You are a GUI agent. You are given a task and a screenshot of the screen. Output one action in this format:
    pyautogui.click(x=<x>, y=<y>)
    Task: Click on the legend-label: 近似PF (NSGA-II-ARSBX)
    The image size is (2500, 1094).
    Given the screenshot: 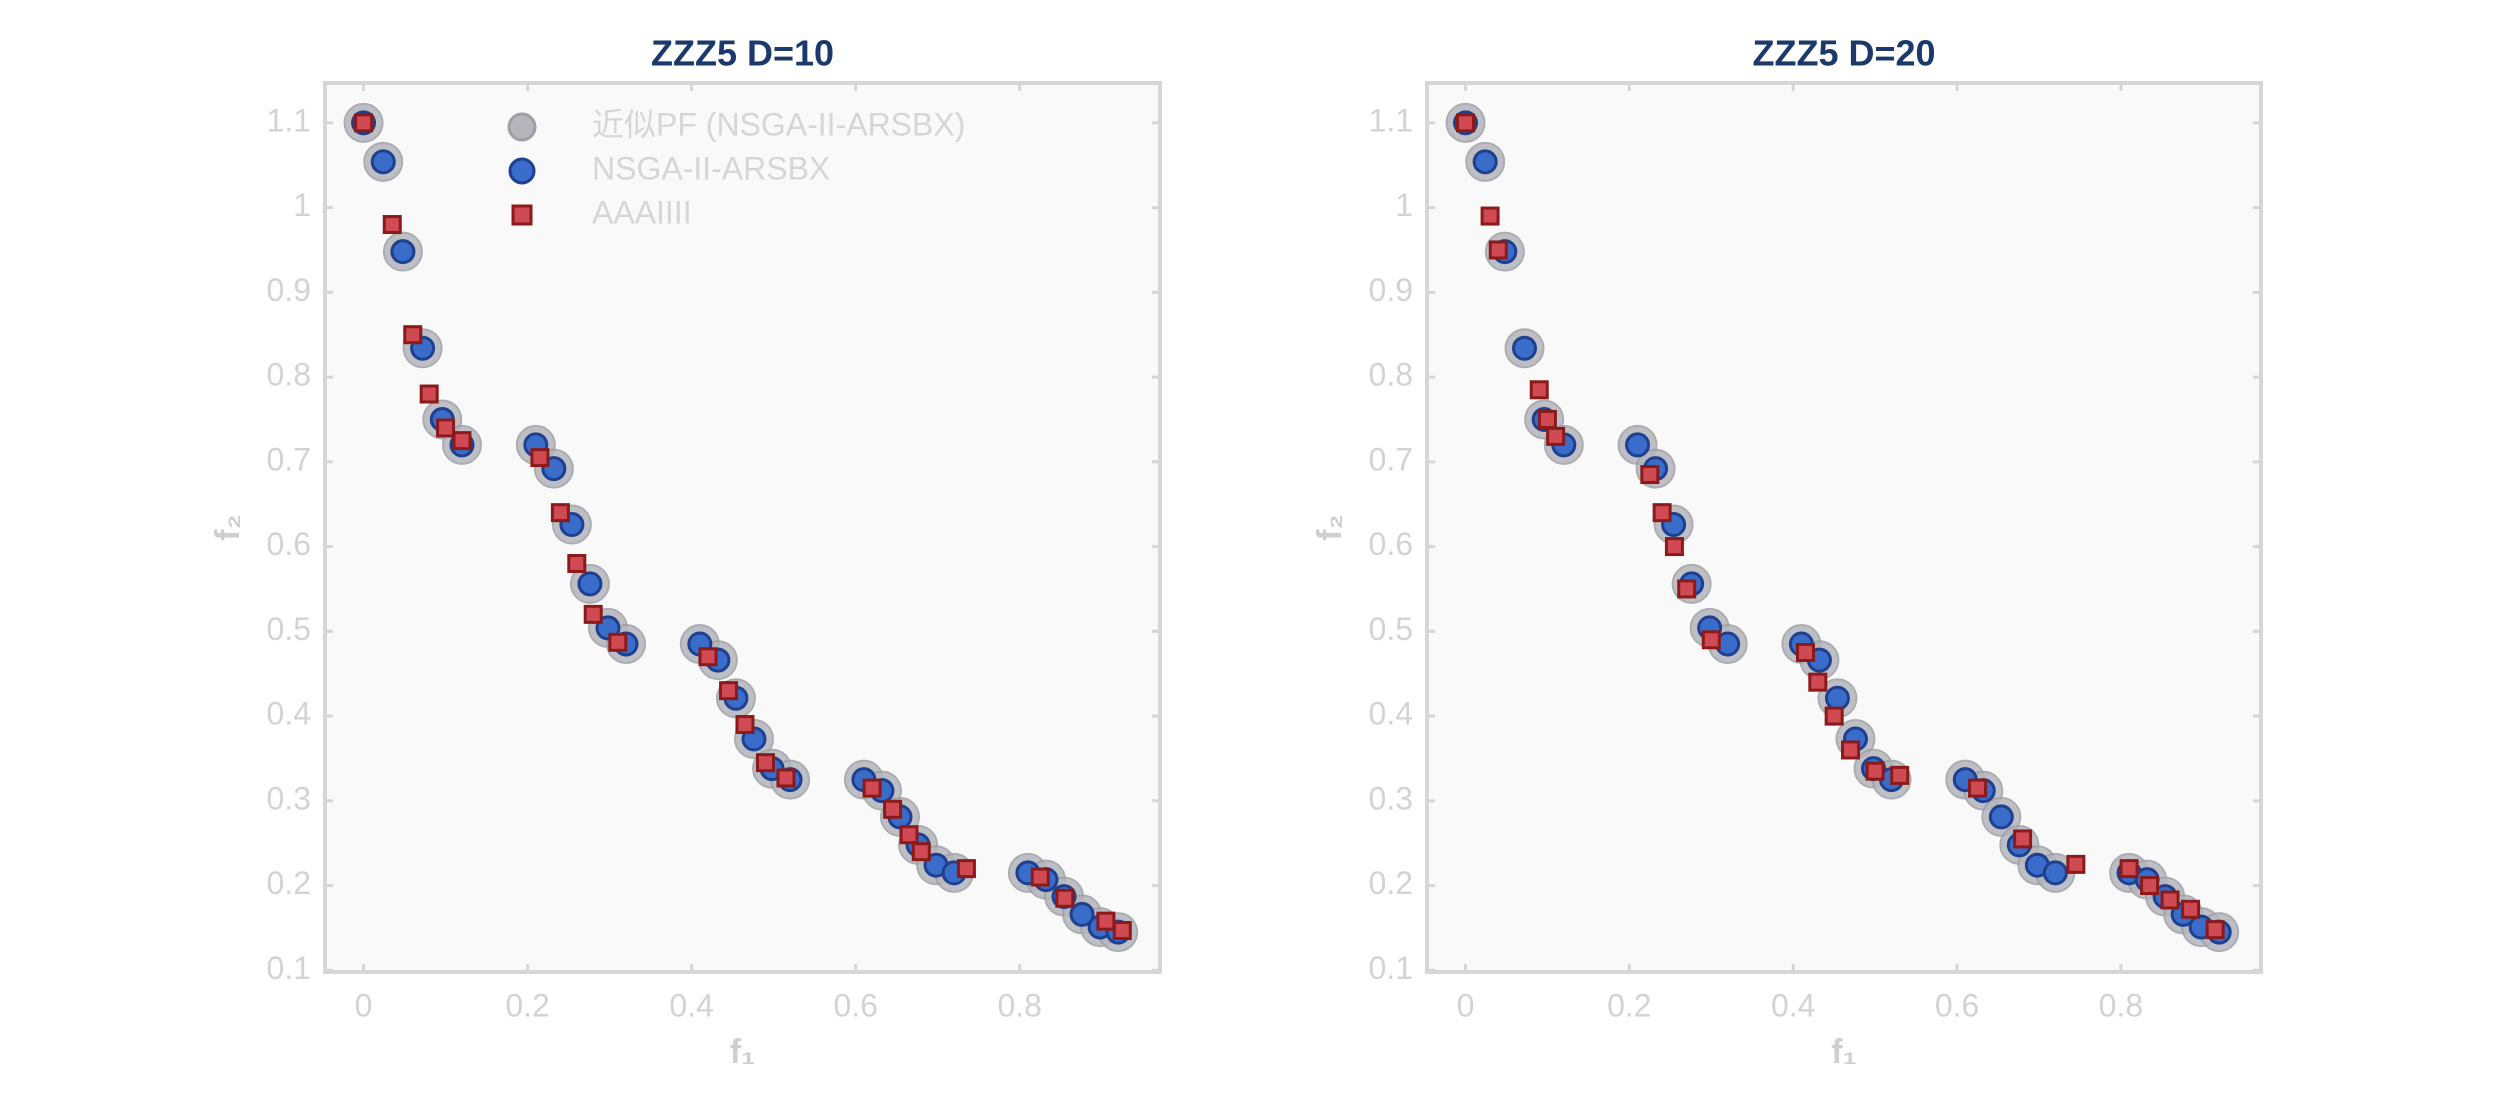 What is the action you would take?
    pyautogui.click(x=778, y=124)
    